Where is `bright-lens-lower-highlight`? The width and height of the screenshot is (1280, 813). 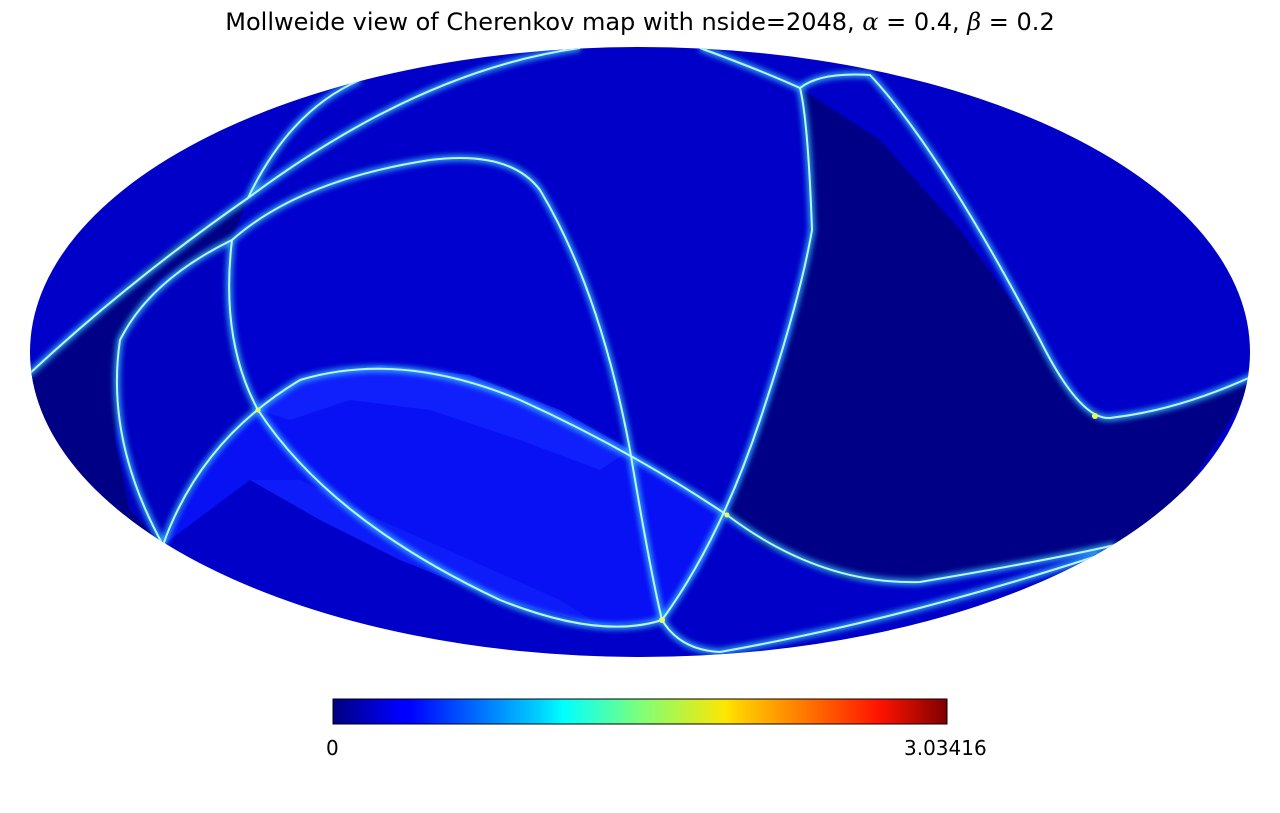
bright-lens-lower-highlight is located at coordinates (425, 552).